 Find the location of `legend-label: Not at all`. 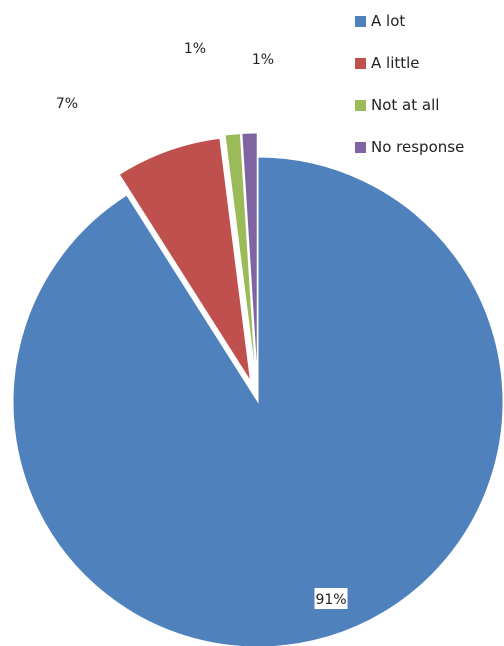

legend-label: Not at all is located at coordinates (405, 105).